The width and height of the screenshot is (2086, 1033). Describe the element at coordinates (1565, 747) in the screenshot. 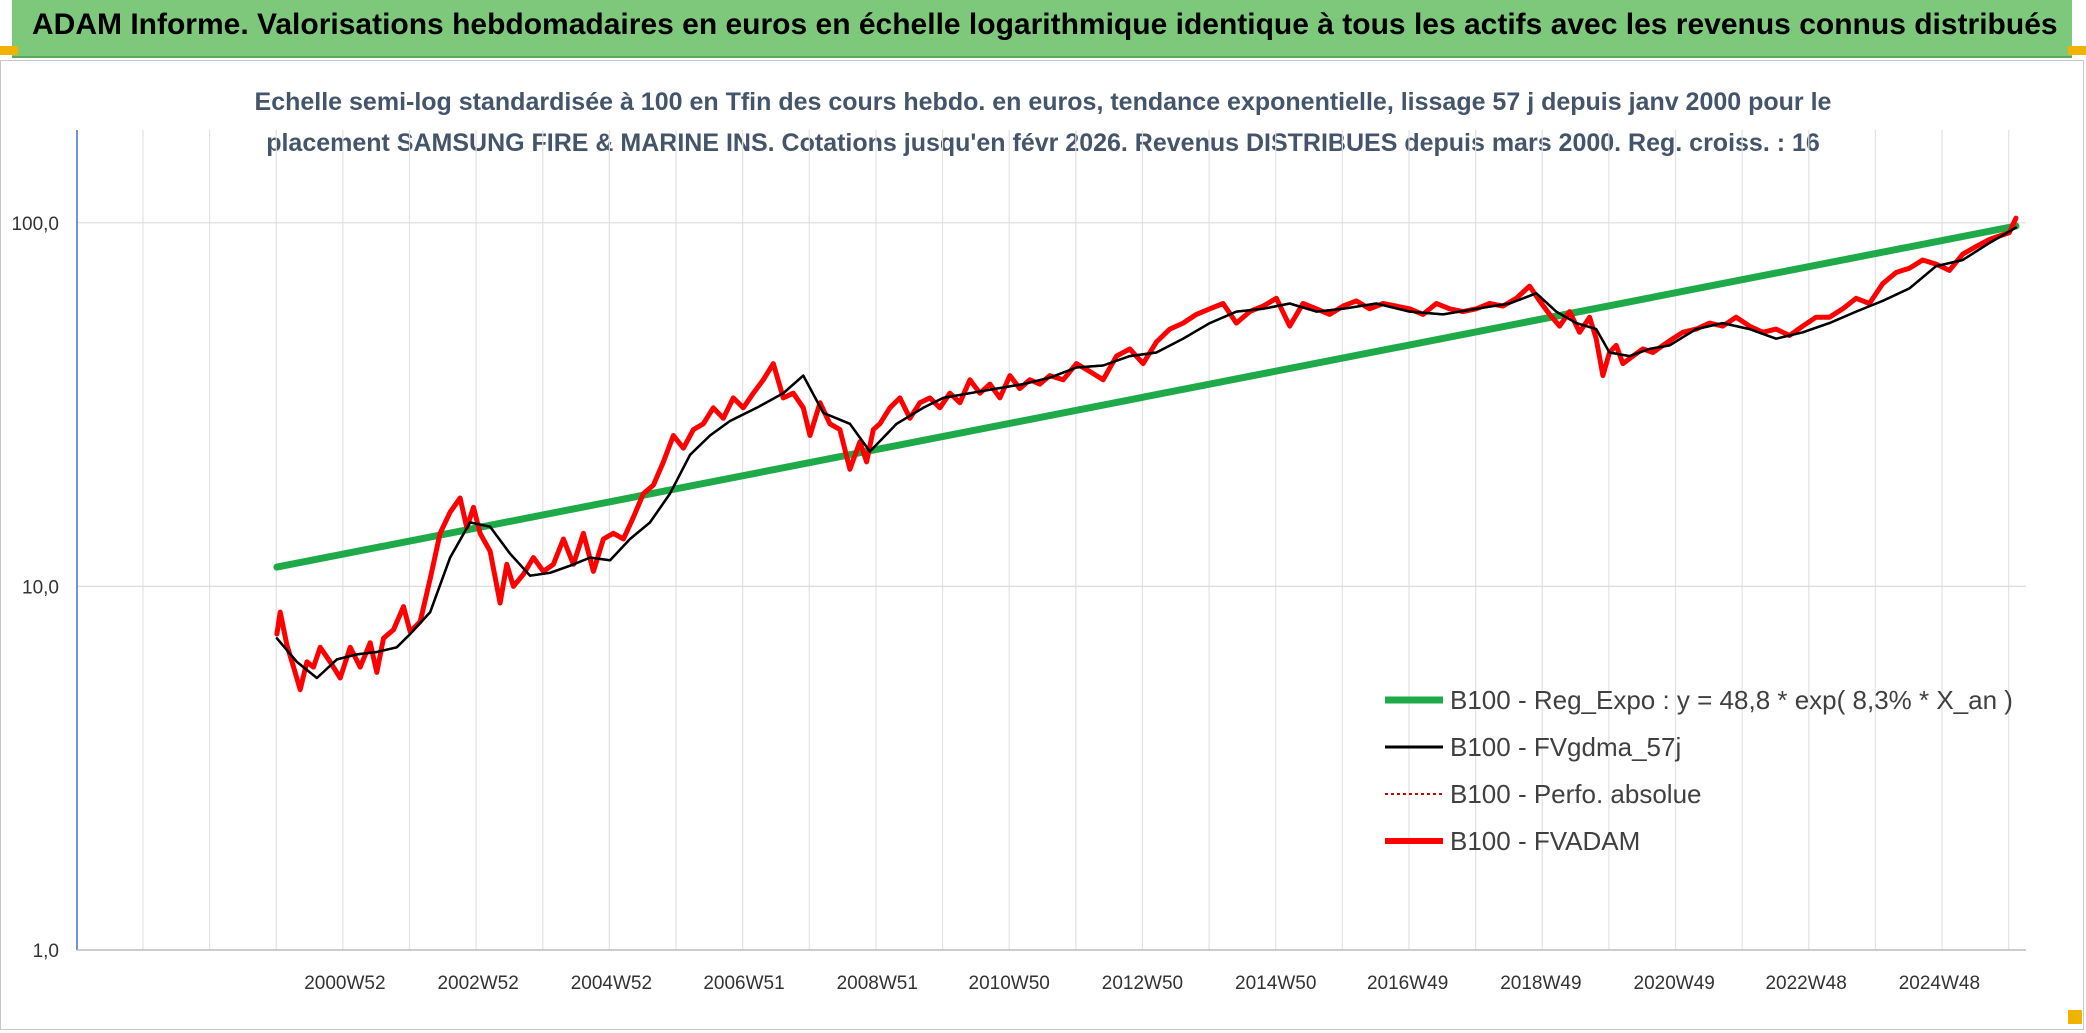

I see `legend-label: B100 - FVgdma_57j` at that location.